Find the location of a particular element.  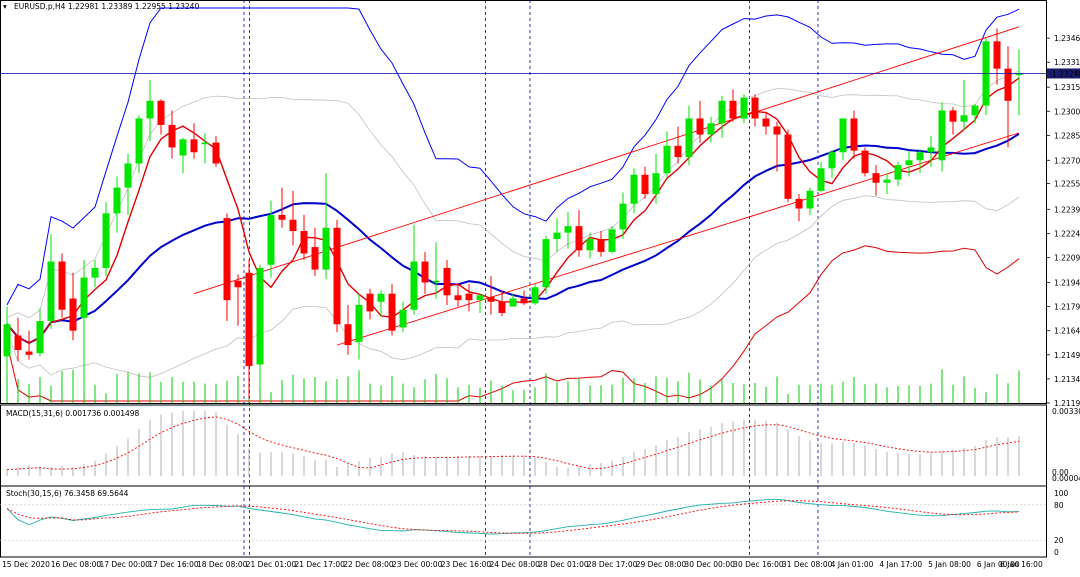

price-tick-label: 1.23005 is located at coordinates (1067, 111).